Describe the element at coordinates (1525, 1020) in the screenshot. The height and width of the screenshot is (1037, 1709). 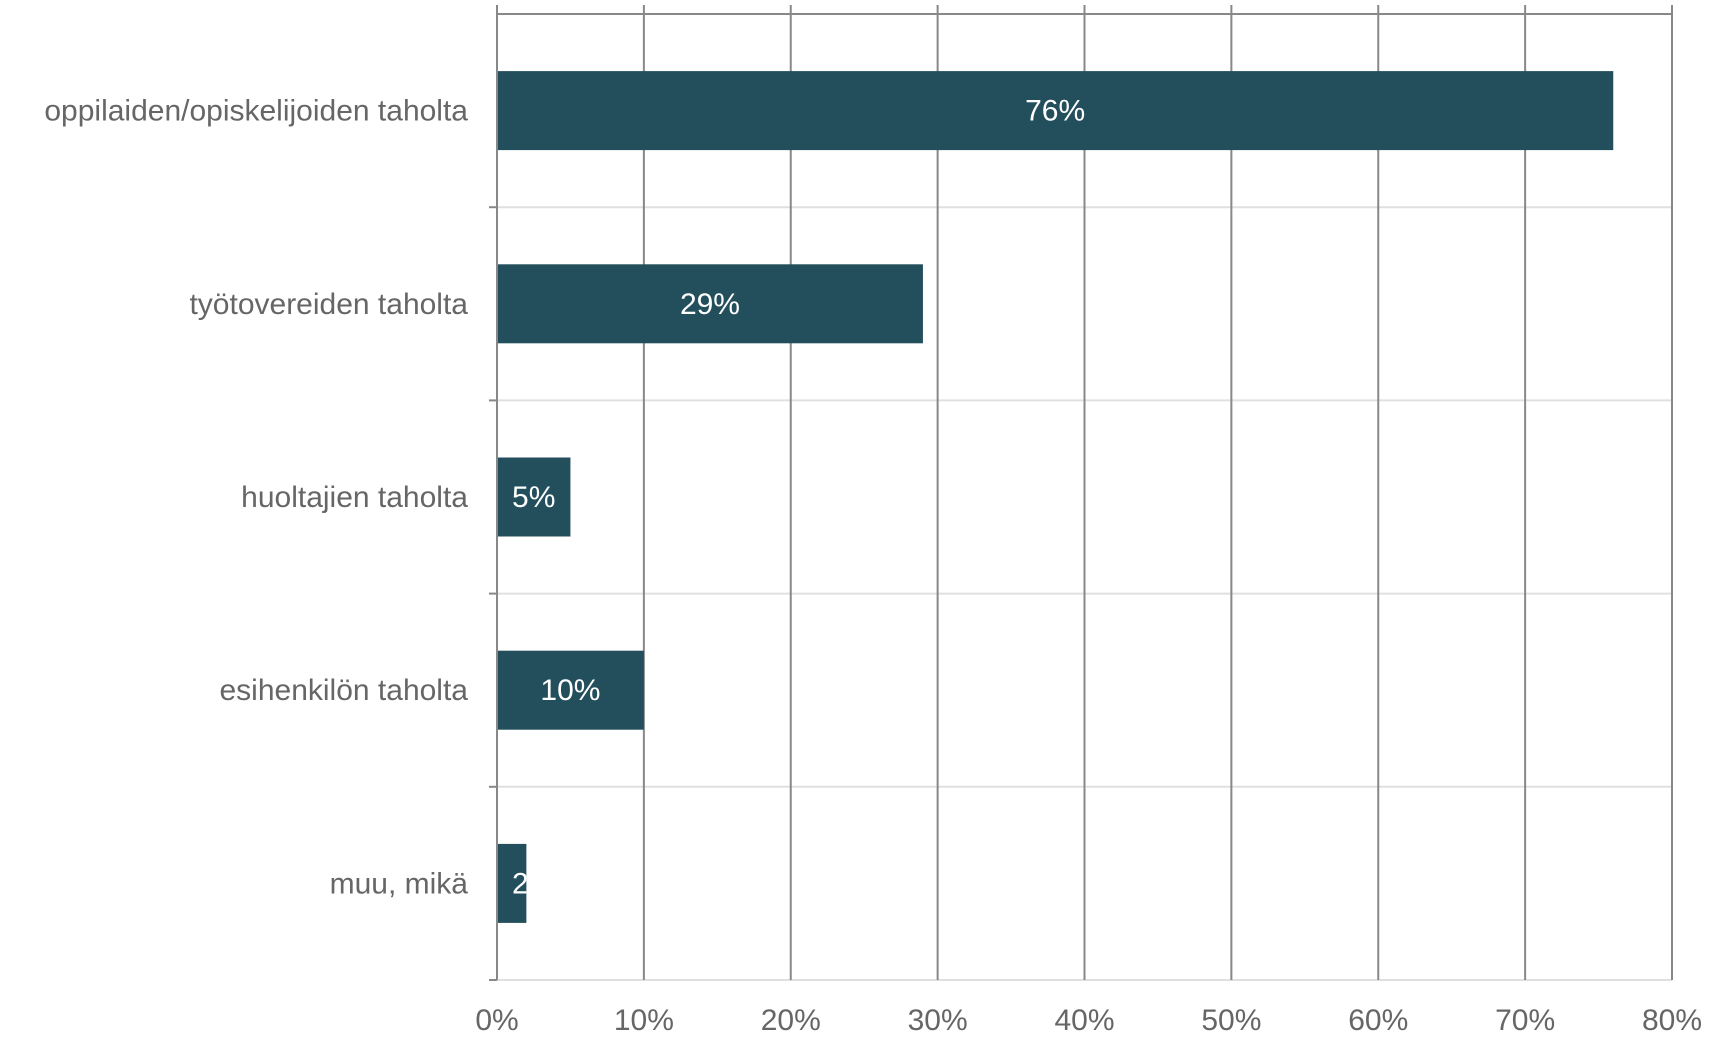
I see `x-tick-label: 70%` at that location.